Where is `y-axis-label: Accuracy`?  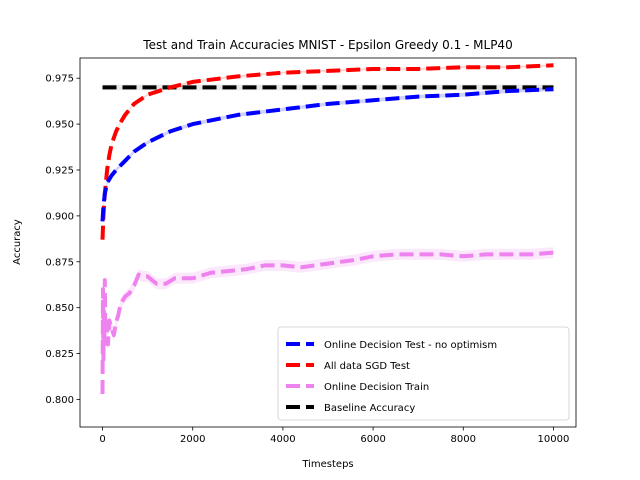
y-axis-label: Accuracy is located at coordinates (17, 242).